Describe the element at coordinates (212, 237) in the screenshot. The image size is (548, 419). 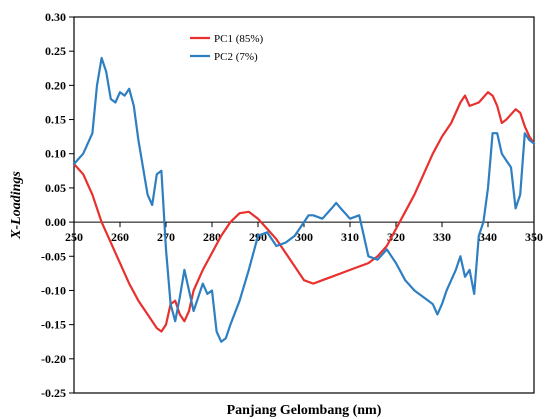
I see `x-tick-label: 280` at that location.